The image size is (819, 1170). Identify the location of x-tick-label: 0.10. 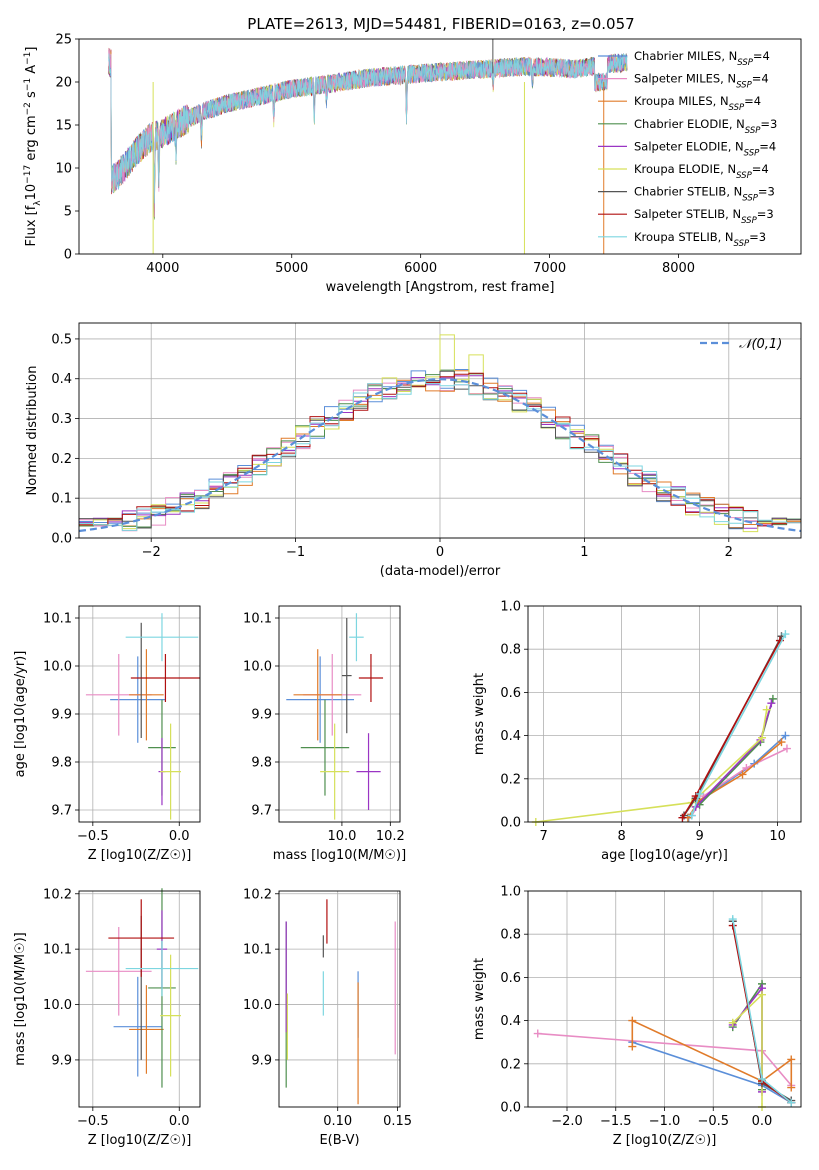
(337, 1121).